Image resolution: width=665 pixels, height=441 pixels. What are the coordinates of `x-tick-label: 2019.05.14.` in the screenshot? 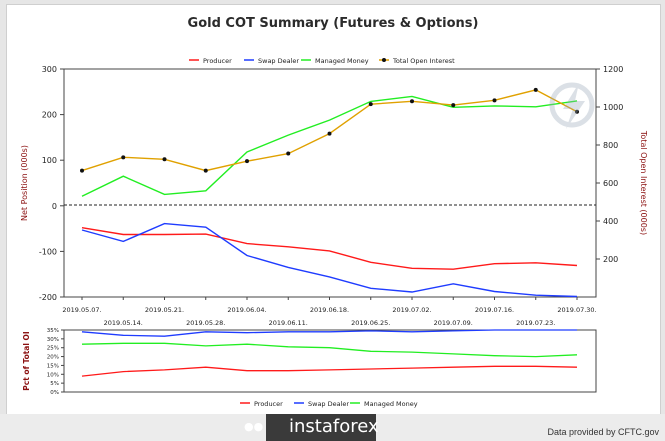 It's located at (123, 323).